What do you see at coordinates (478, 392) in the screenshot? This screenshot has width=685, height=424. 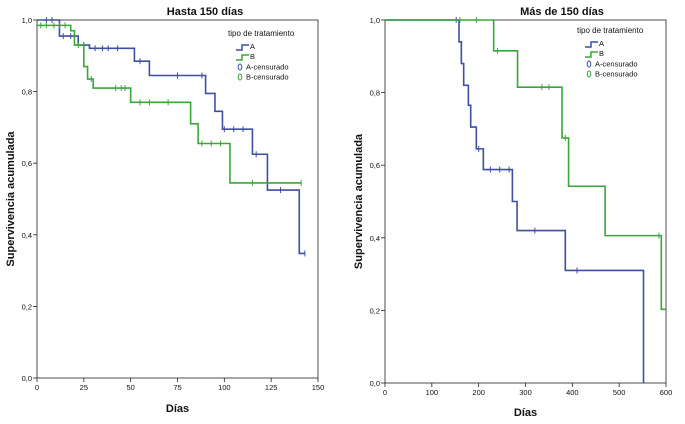 I see `x-tick-label: 200` at bounding box center [478, 392].